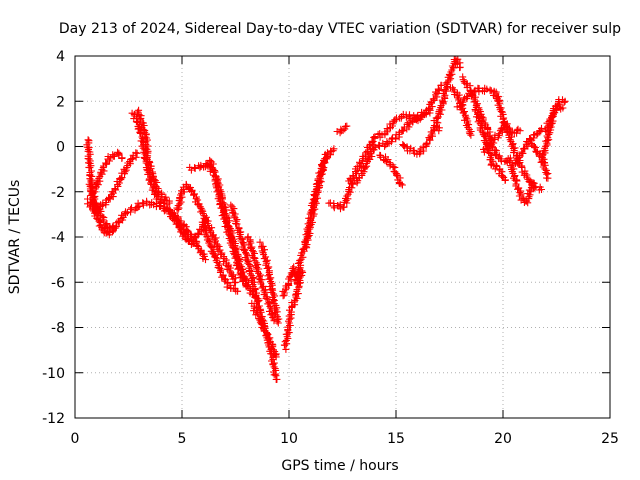  What do you see at coordinates (503, 439) in the screenshot?
I see `x-tick-label: 20` at bounding box center [503, 439].